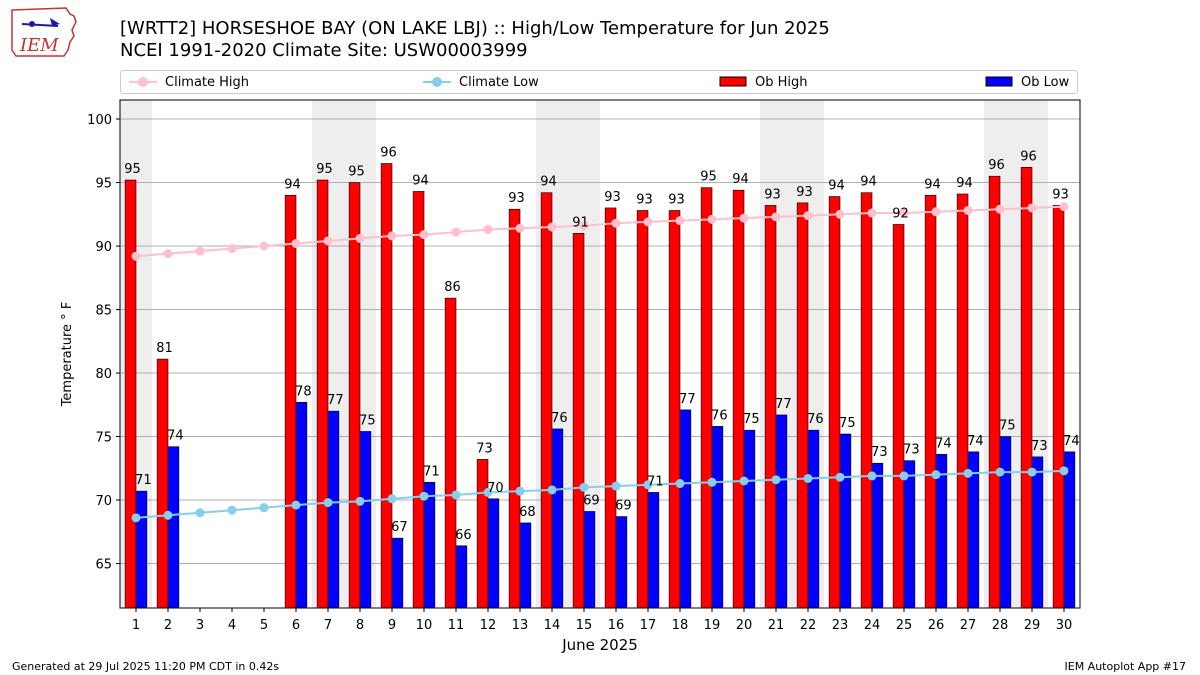 The image size is (1200, 675). What do you see at coordinates (484, 448) in the screenshot?
I see `ob-high-value-label: 73` at bounding box center [484, 448].